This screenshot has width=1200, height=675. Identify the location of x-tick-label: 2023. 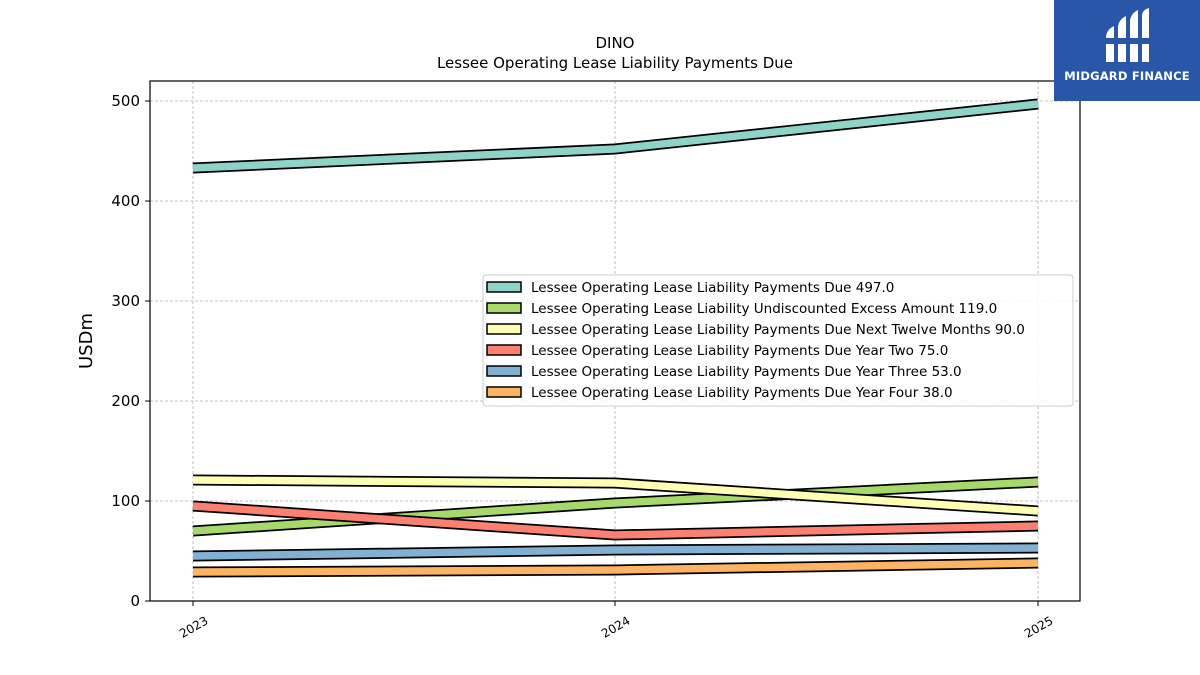
(193, 626).